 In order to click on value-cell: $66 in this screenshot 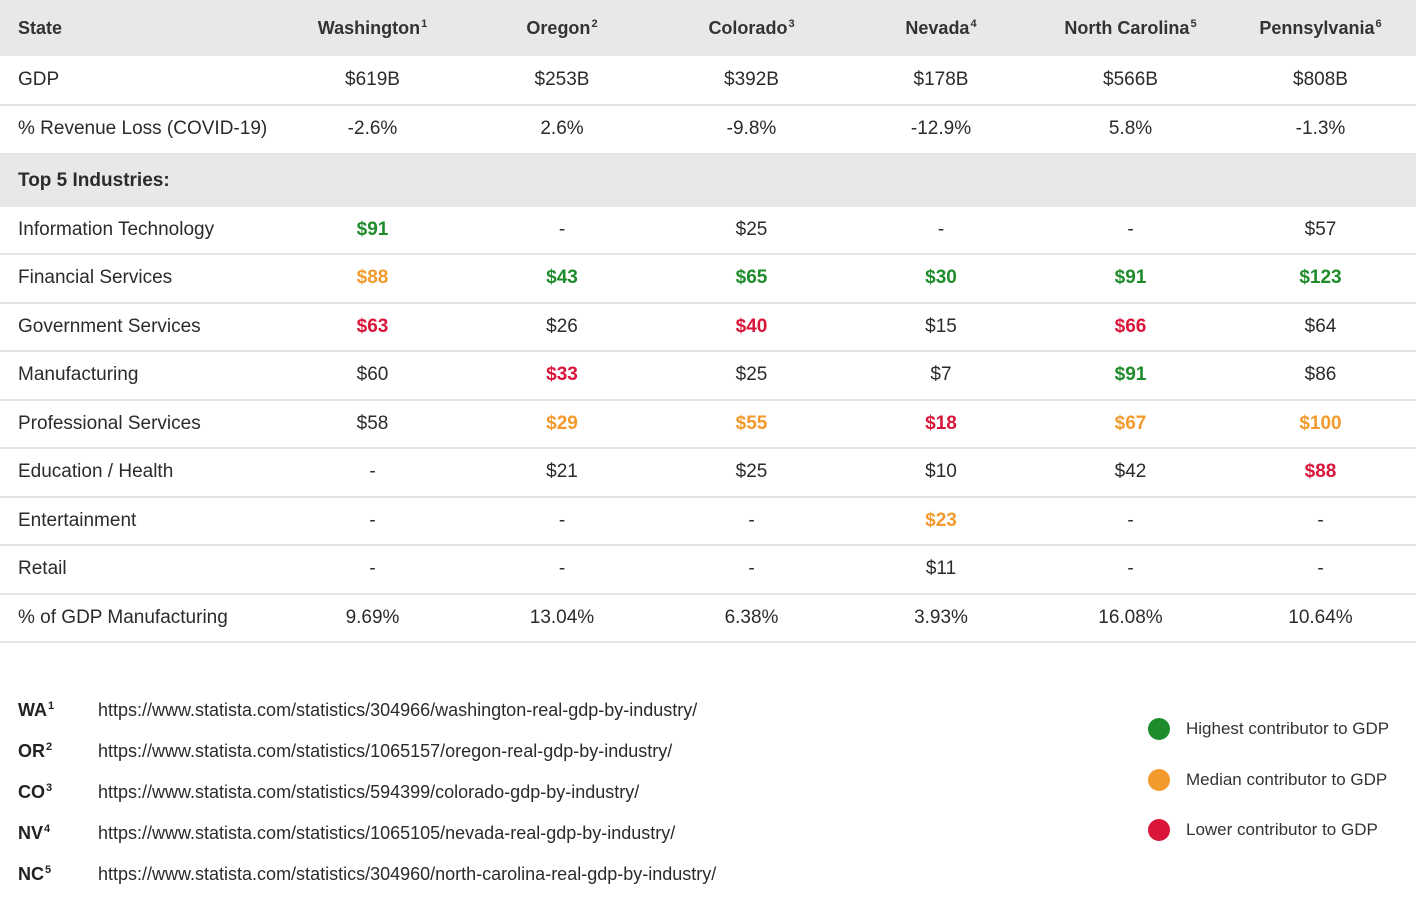, I will do `click(1130, 326)`.